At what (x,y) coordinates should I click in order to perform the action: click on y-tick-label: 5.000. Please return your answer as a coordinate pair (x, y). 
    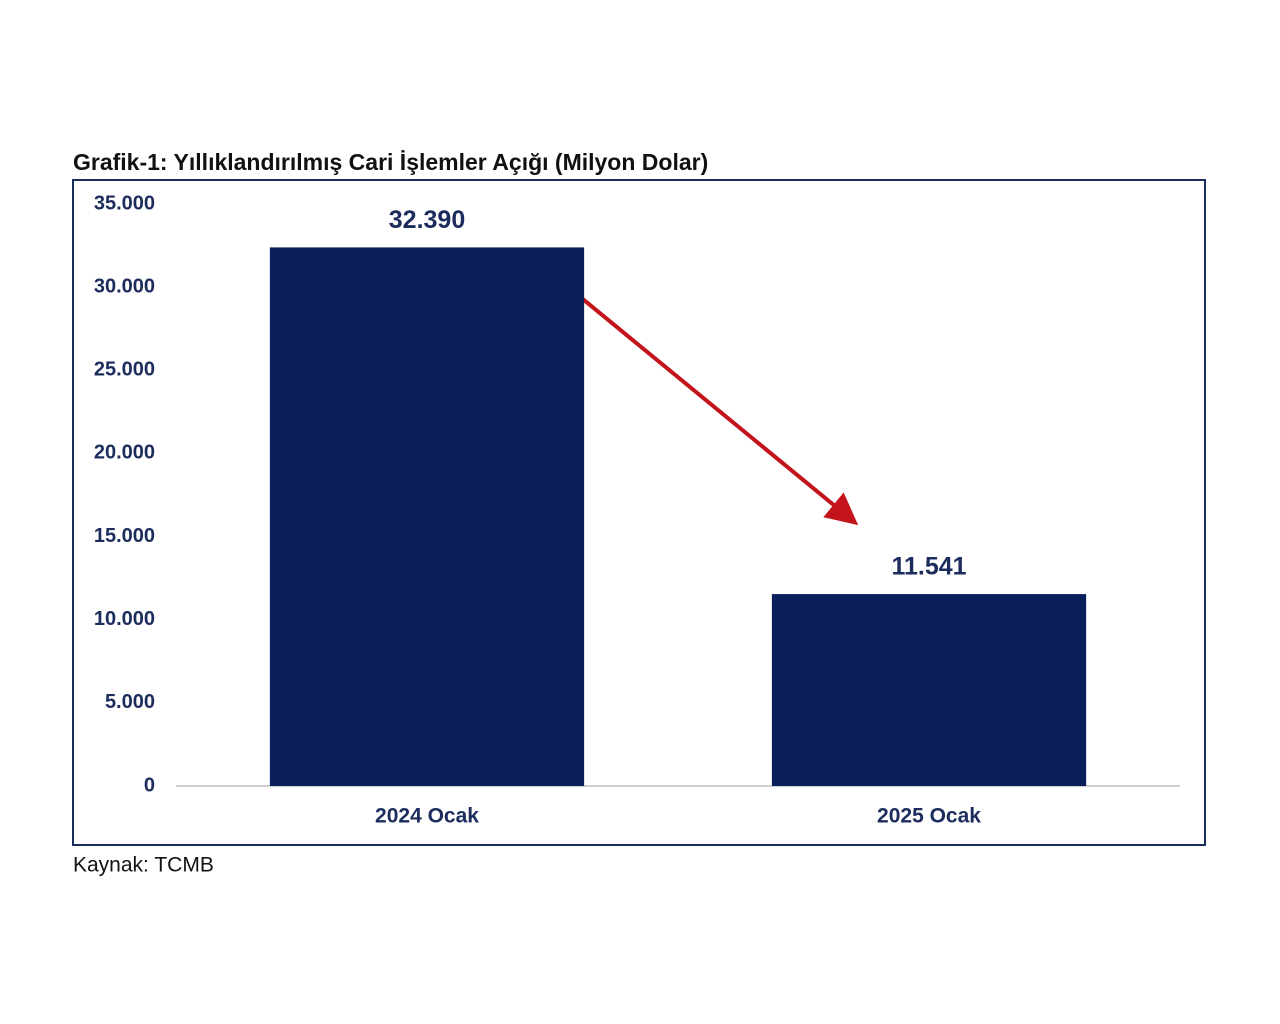
    Looking at the image, I should click on (130, 702).